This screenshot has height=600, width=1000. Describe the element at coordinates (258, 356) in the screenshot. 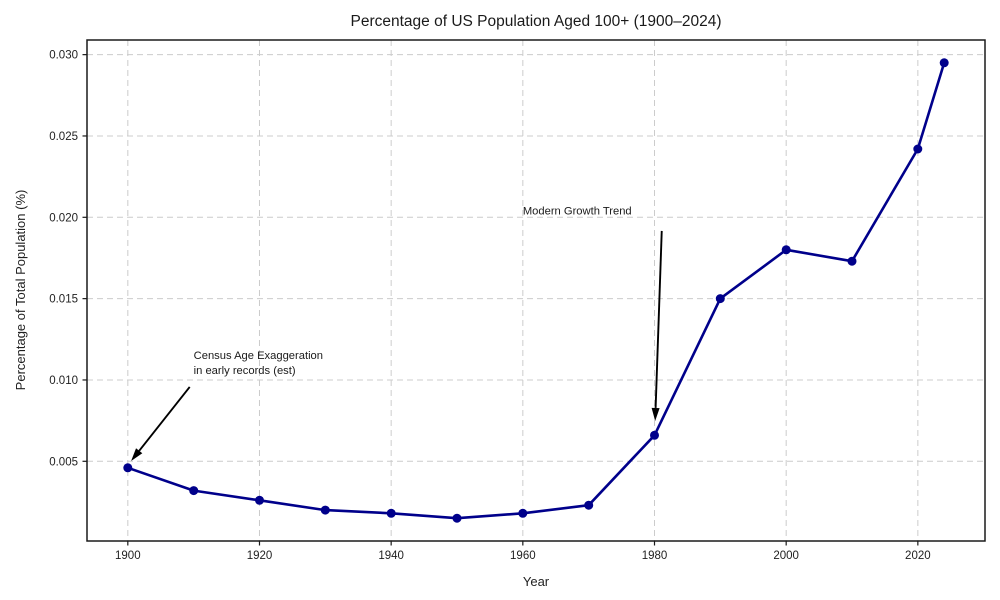

I see `annotation-text: Census Age Exaggeration` at that location.